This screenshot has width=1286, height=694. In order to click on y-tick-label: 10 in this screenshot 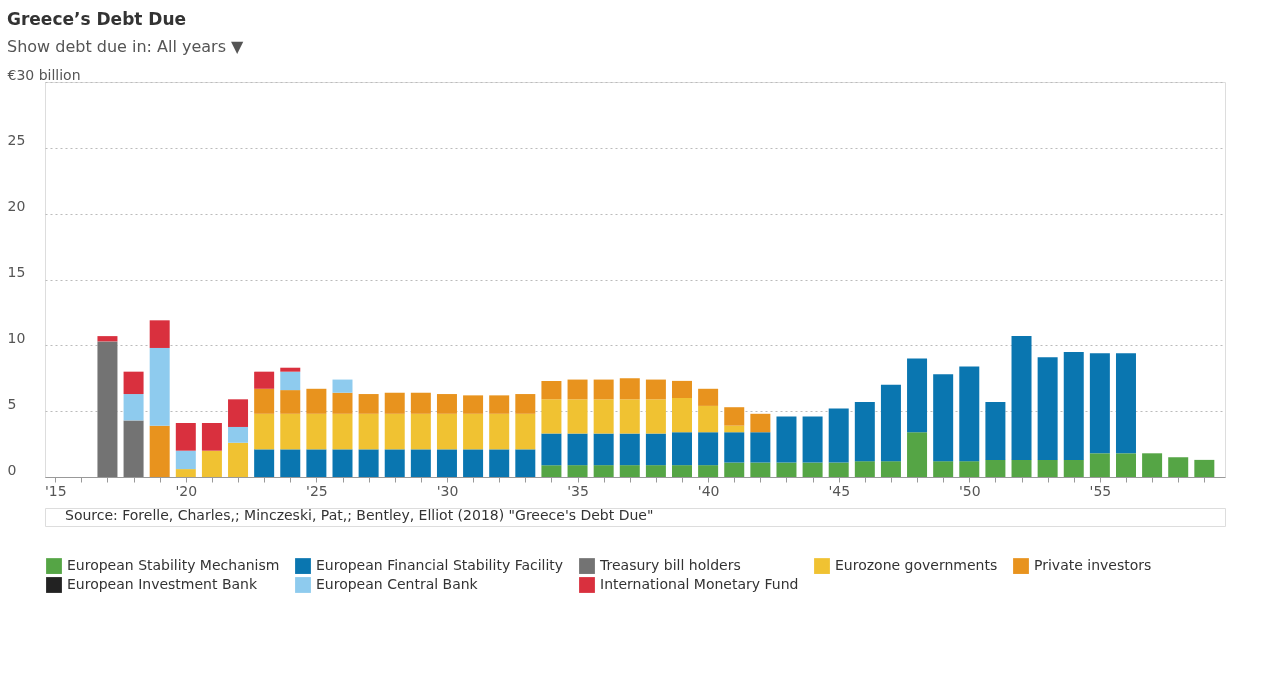, I will do `click(16, 337)`.